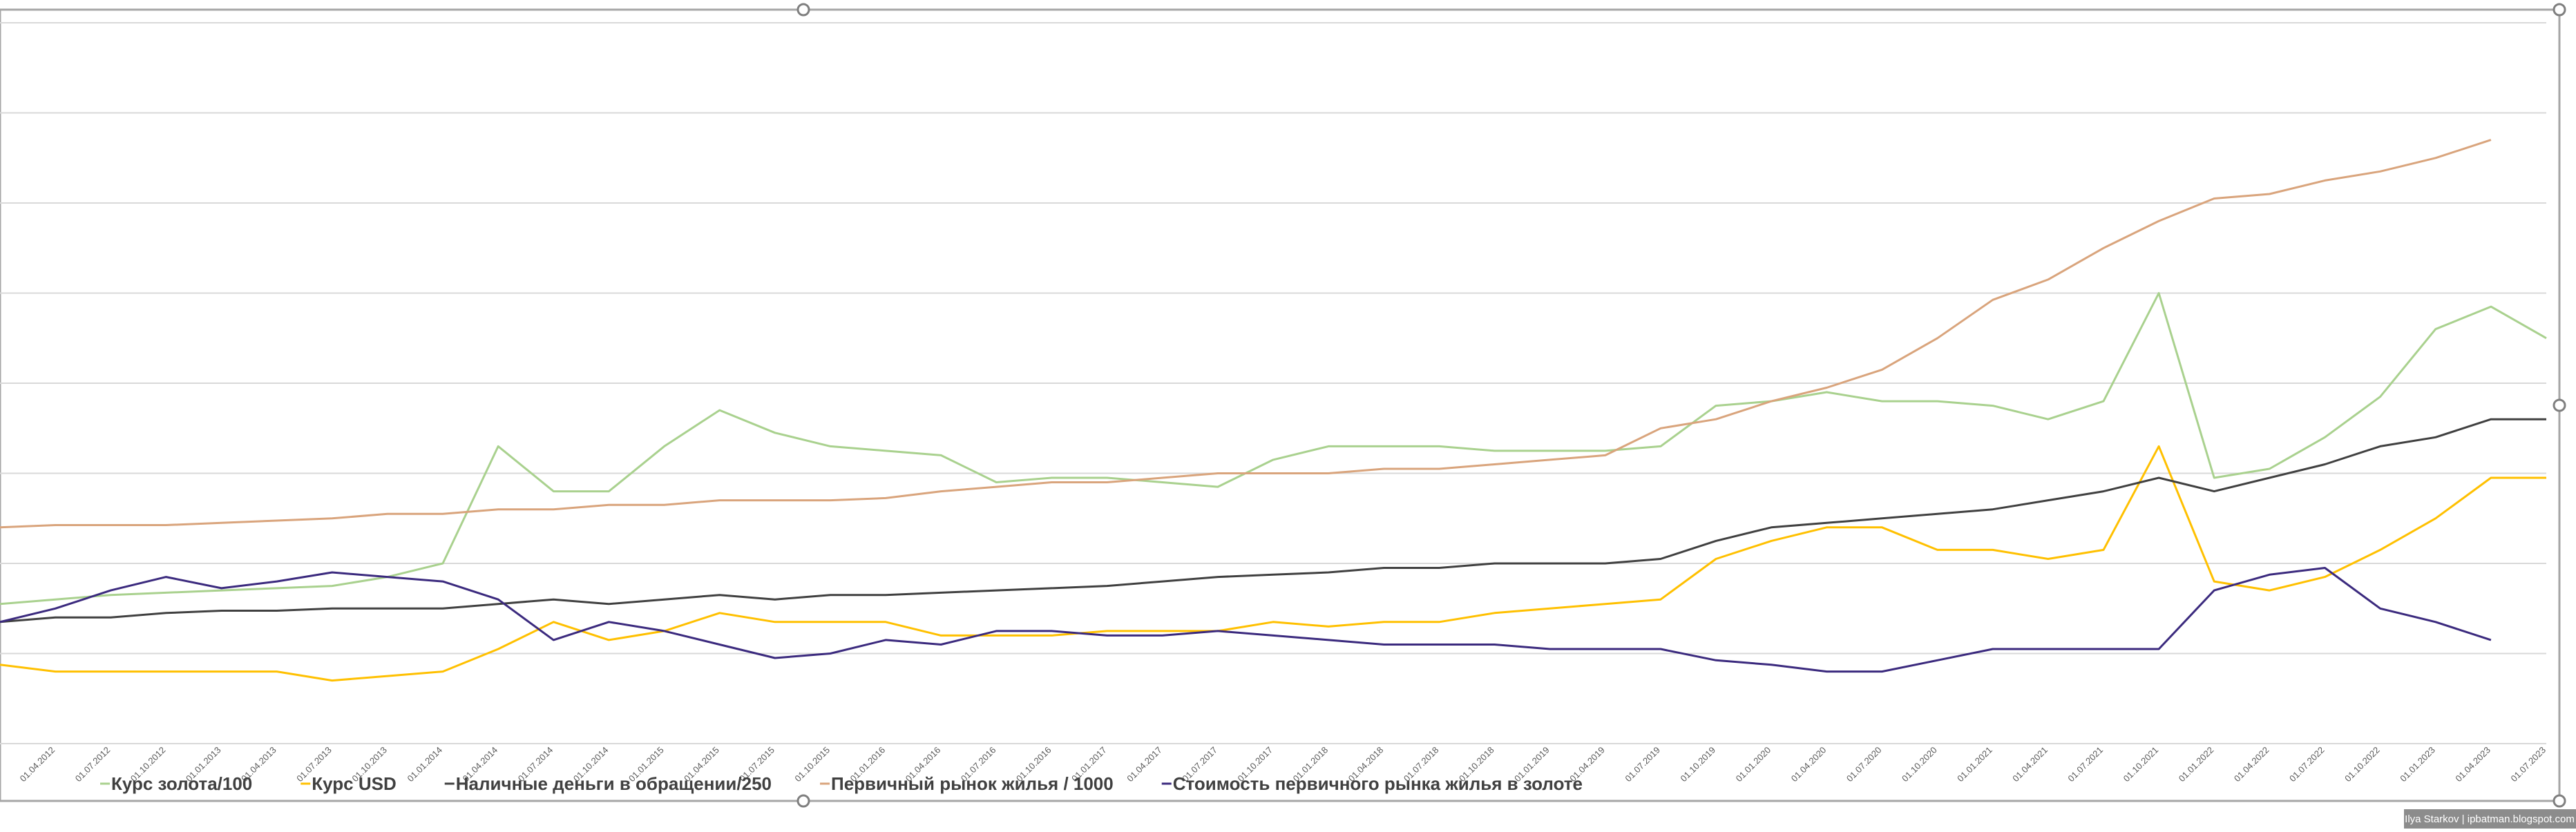  Describe the element at coordinates (354, 783) in the screenshot. I see `legend-label: Курс USD` at that location.